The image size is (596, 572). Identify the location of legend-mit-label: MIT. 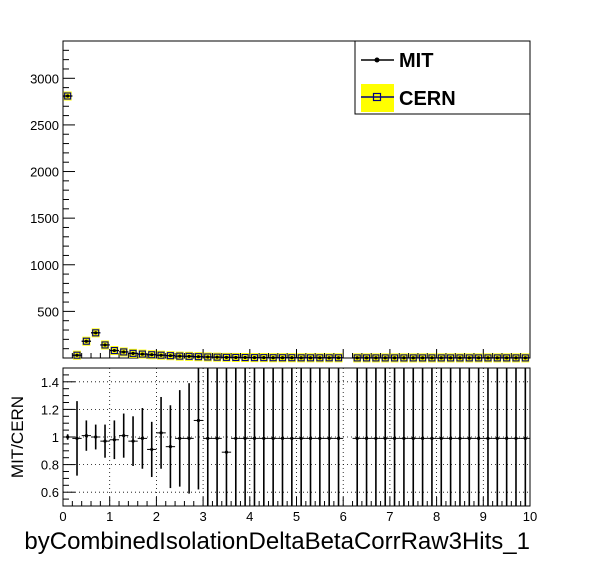
(416, 61).